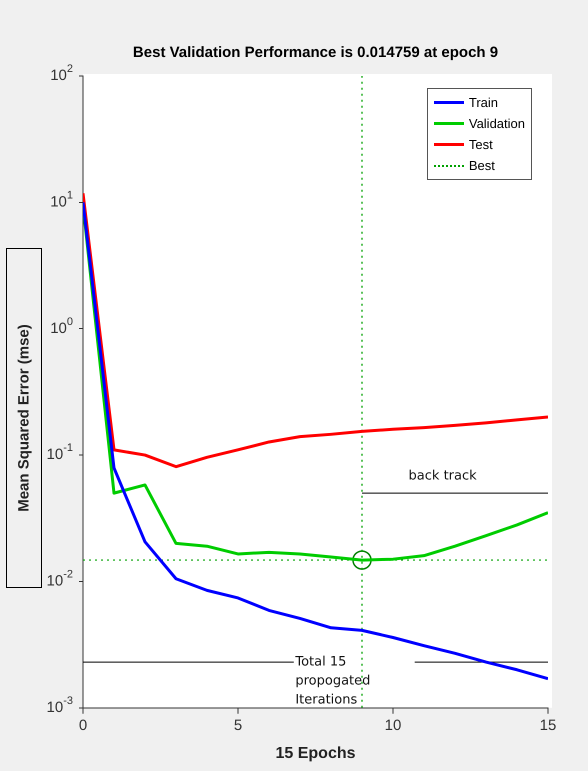 The height and width of the screenshot is (771, 588). Describe the element at coordinates (548, 725) in the screenshot. I see `x-tick-label: 15` at that location.